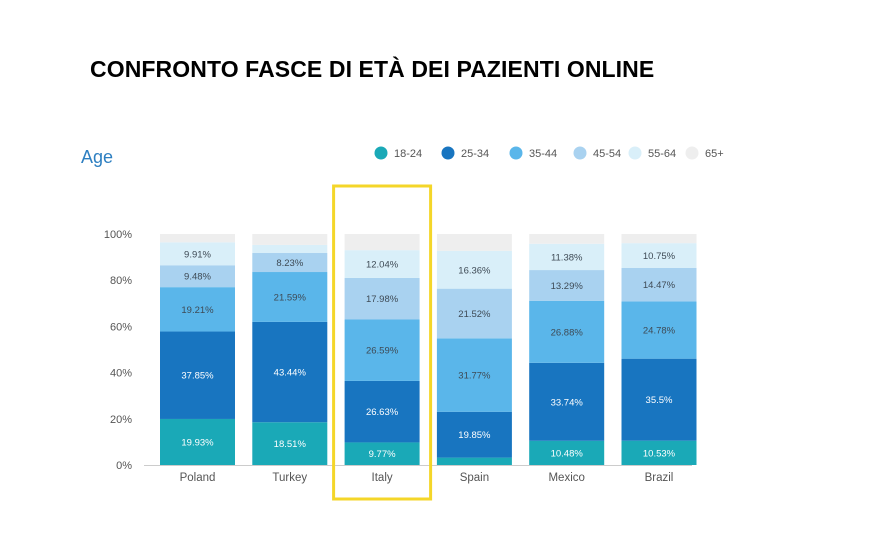 The height and width of the screenshot is (554, 872). I want to click on data-label: 31.77%, so click(474, 376).